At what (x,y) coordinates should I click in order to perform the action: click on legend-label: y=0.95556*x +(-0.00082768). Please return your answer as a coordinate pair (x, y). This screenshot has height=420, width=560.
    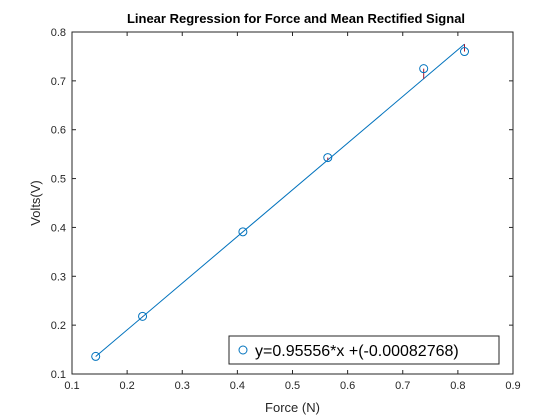
    Looking at the image, I should click on (357, 351).